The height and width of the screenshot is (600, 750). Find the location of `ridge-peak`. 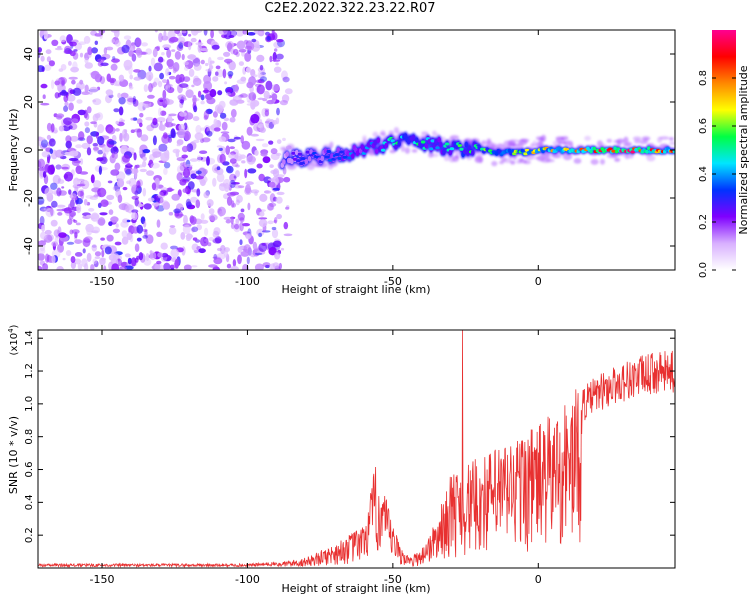

ridge-peak is located at coordinates (308, 152).